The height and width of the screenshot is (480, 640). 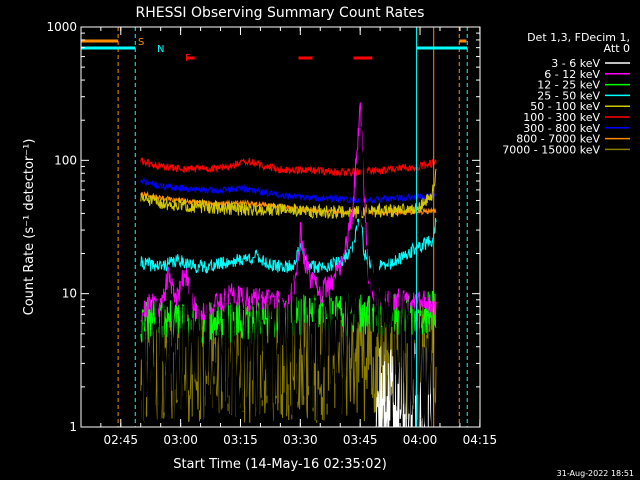 I want to click on annotation-s-label: S, so click(x=141, y=42).